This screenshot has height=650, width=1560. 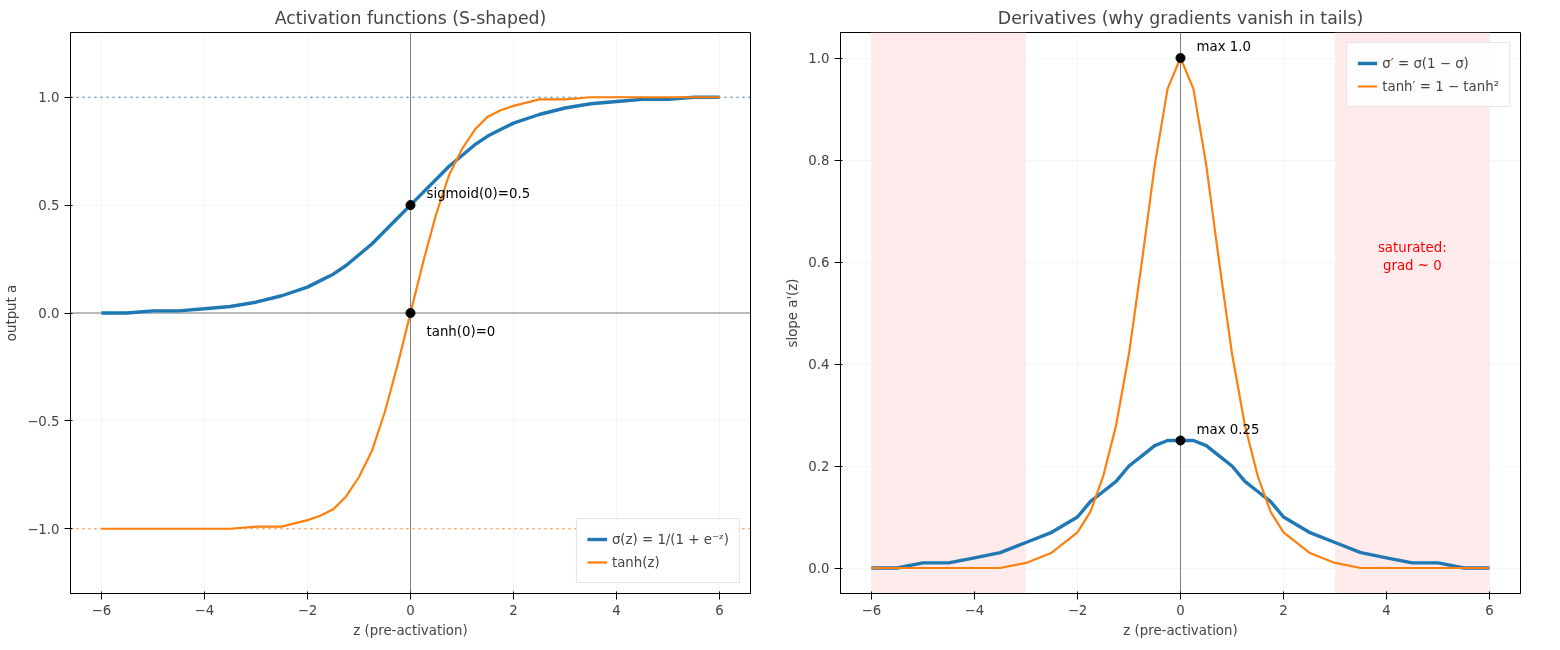 What do you see at coordinates (1223, 46) in the screenshot?
I see `data-label: max 1.0` at bounding box center [1223, 46].